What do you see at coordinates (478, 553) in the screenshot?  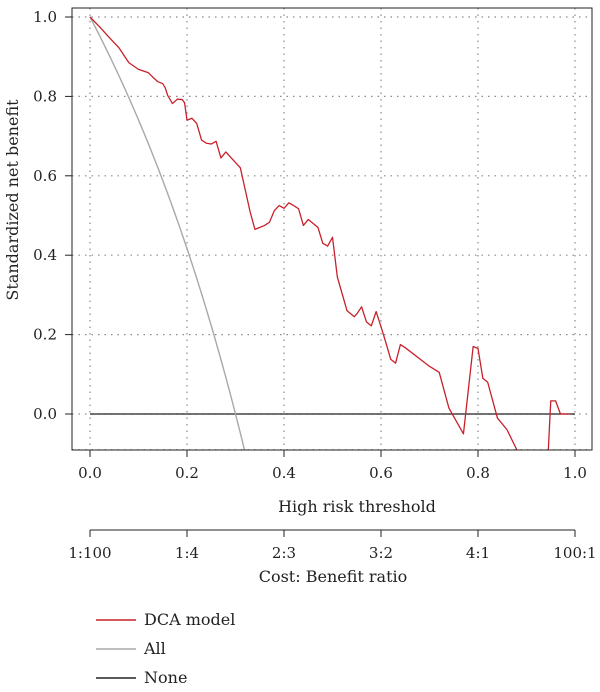 I see `cost-benefit-tick-label: 4:1` at bounding box center [478, 553].